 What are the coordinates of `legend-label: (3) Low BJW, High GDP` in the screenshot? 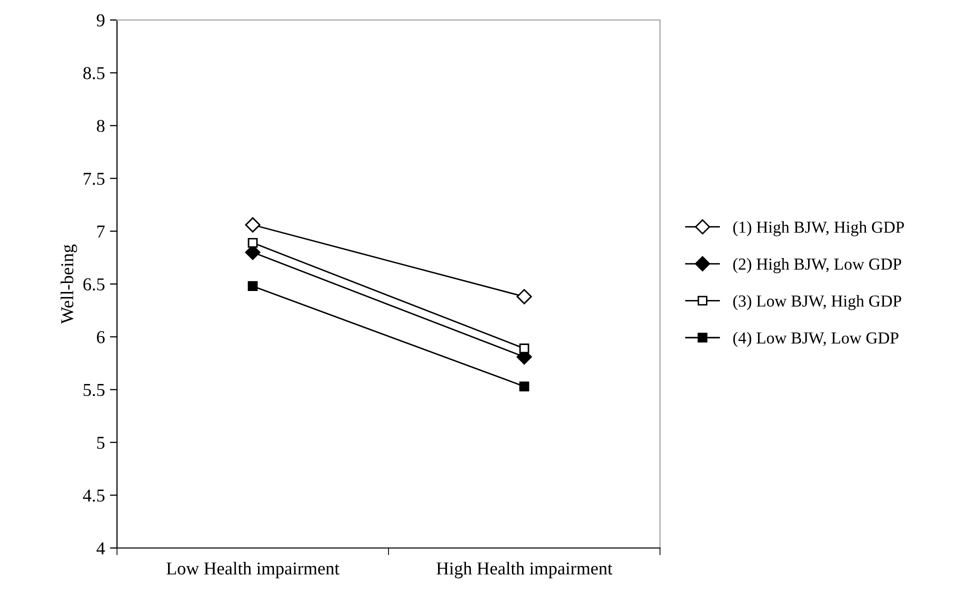 It's located at (817, 302).